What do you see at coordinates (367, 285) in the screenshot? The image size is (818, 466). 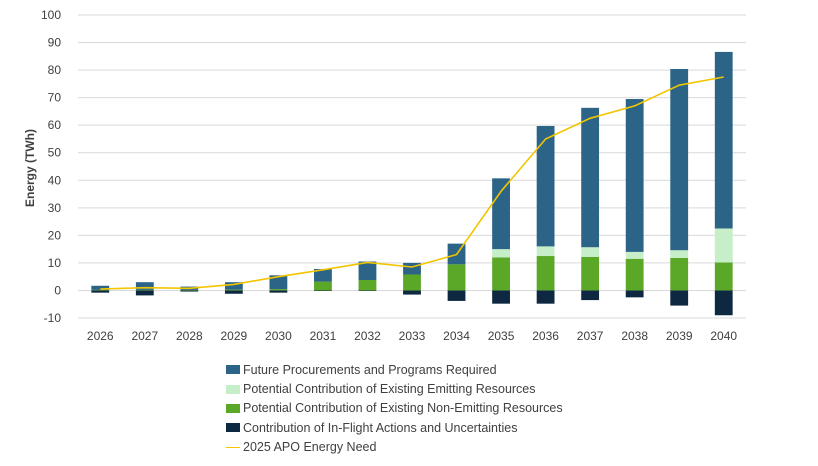 I see `bar-non_emitting-2032` at bounding box center [367, 285].